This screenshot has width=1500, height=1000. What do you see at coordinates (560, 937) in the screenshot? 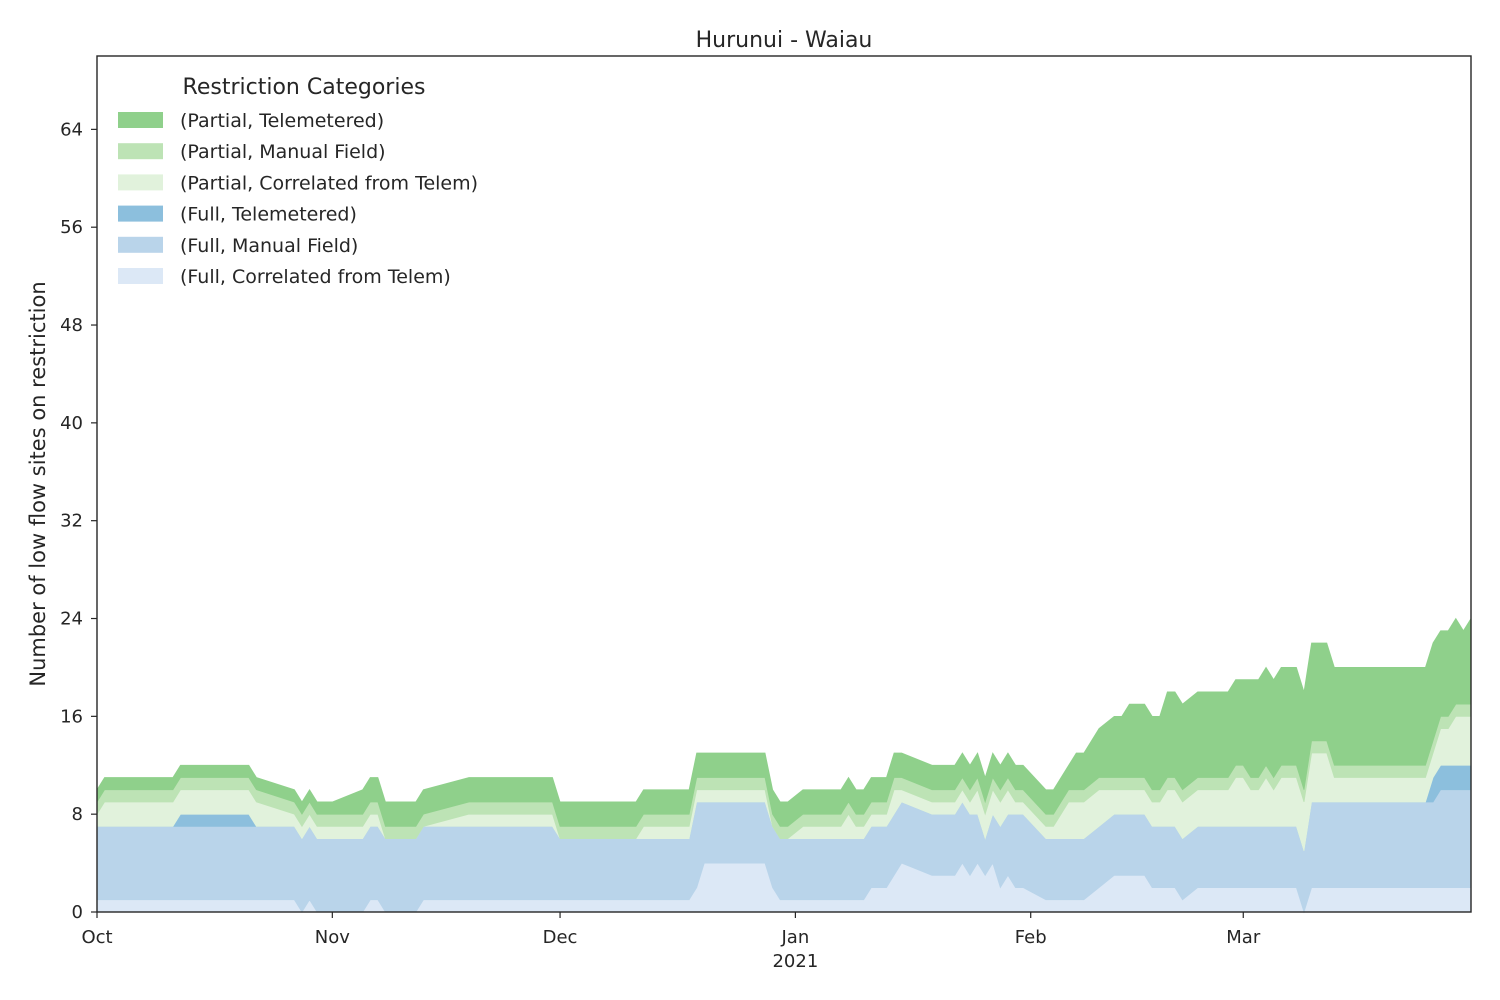
I see `x-tick-label: Dec` at bounding box center [560, 937].